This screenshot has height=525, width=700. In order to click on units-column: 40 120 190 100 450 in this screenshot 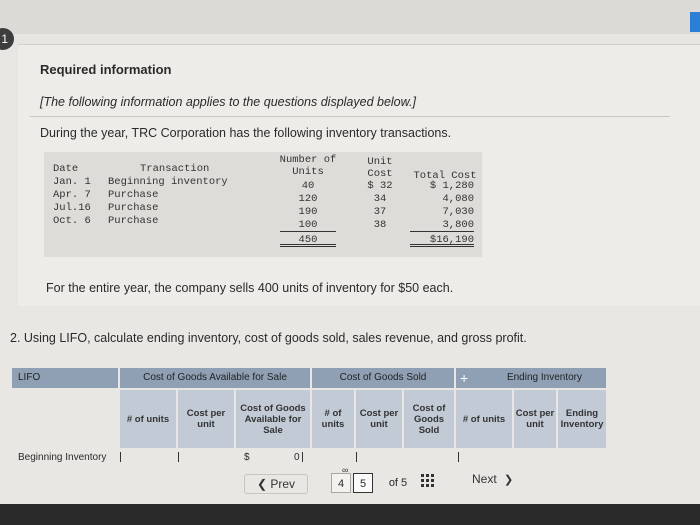, I will do `click(308, 213)`.